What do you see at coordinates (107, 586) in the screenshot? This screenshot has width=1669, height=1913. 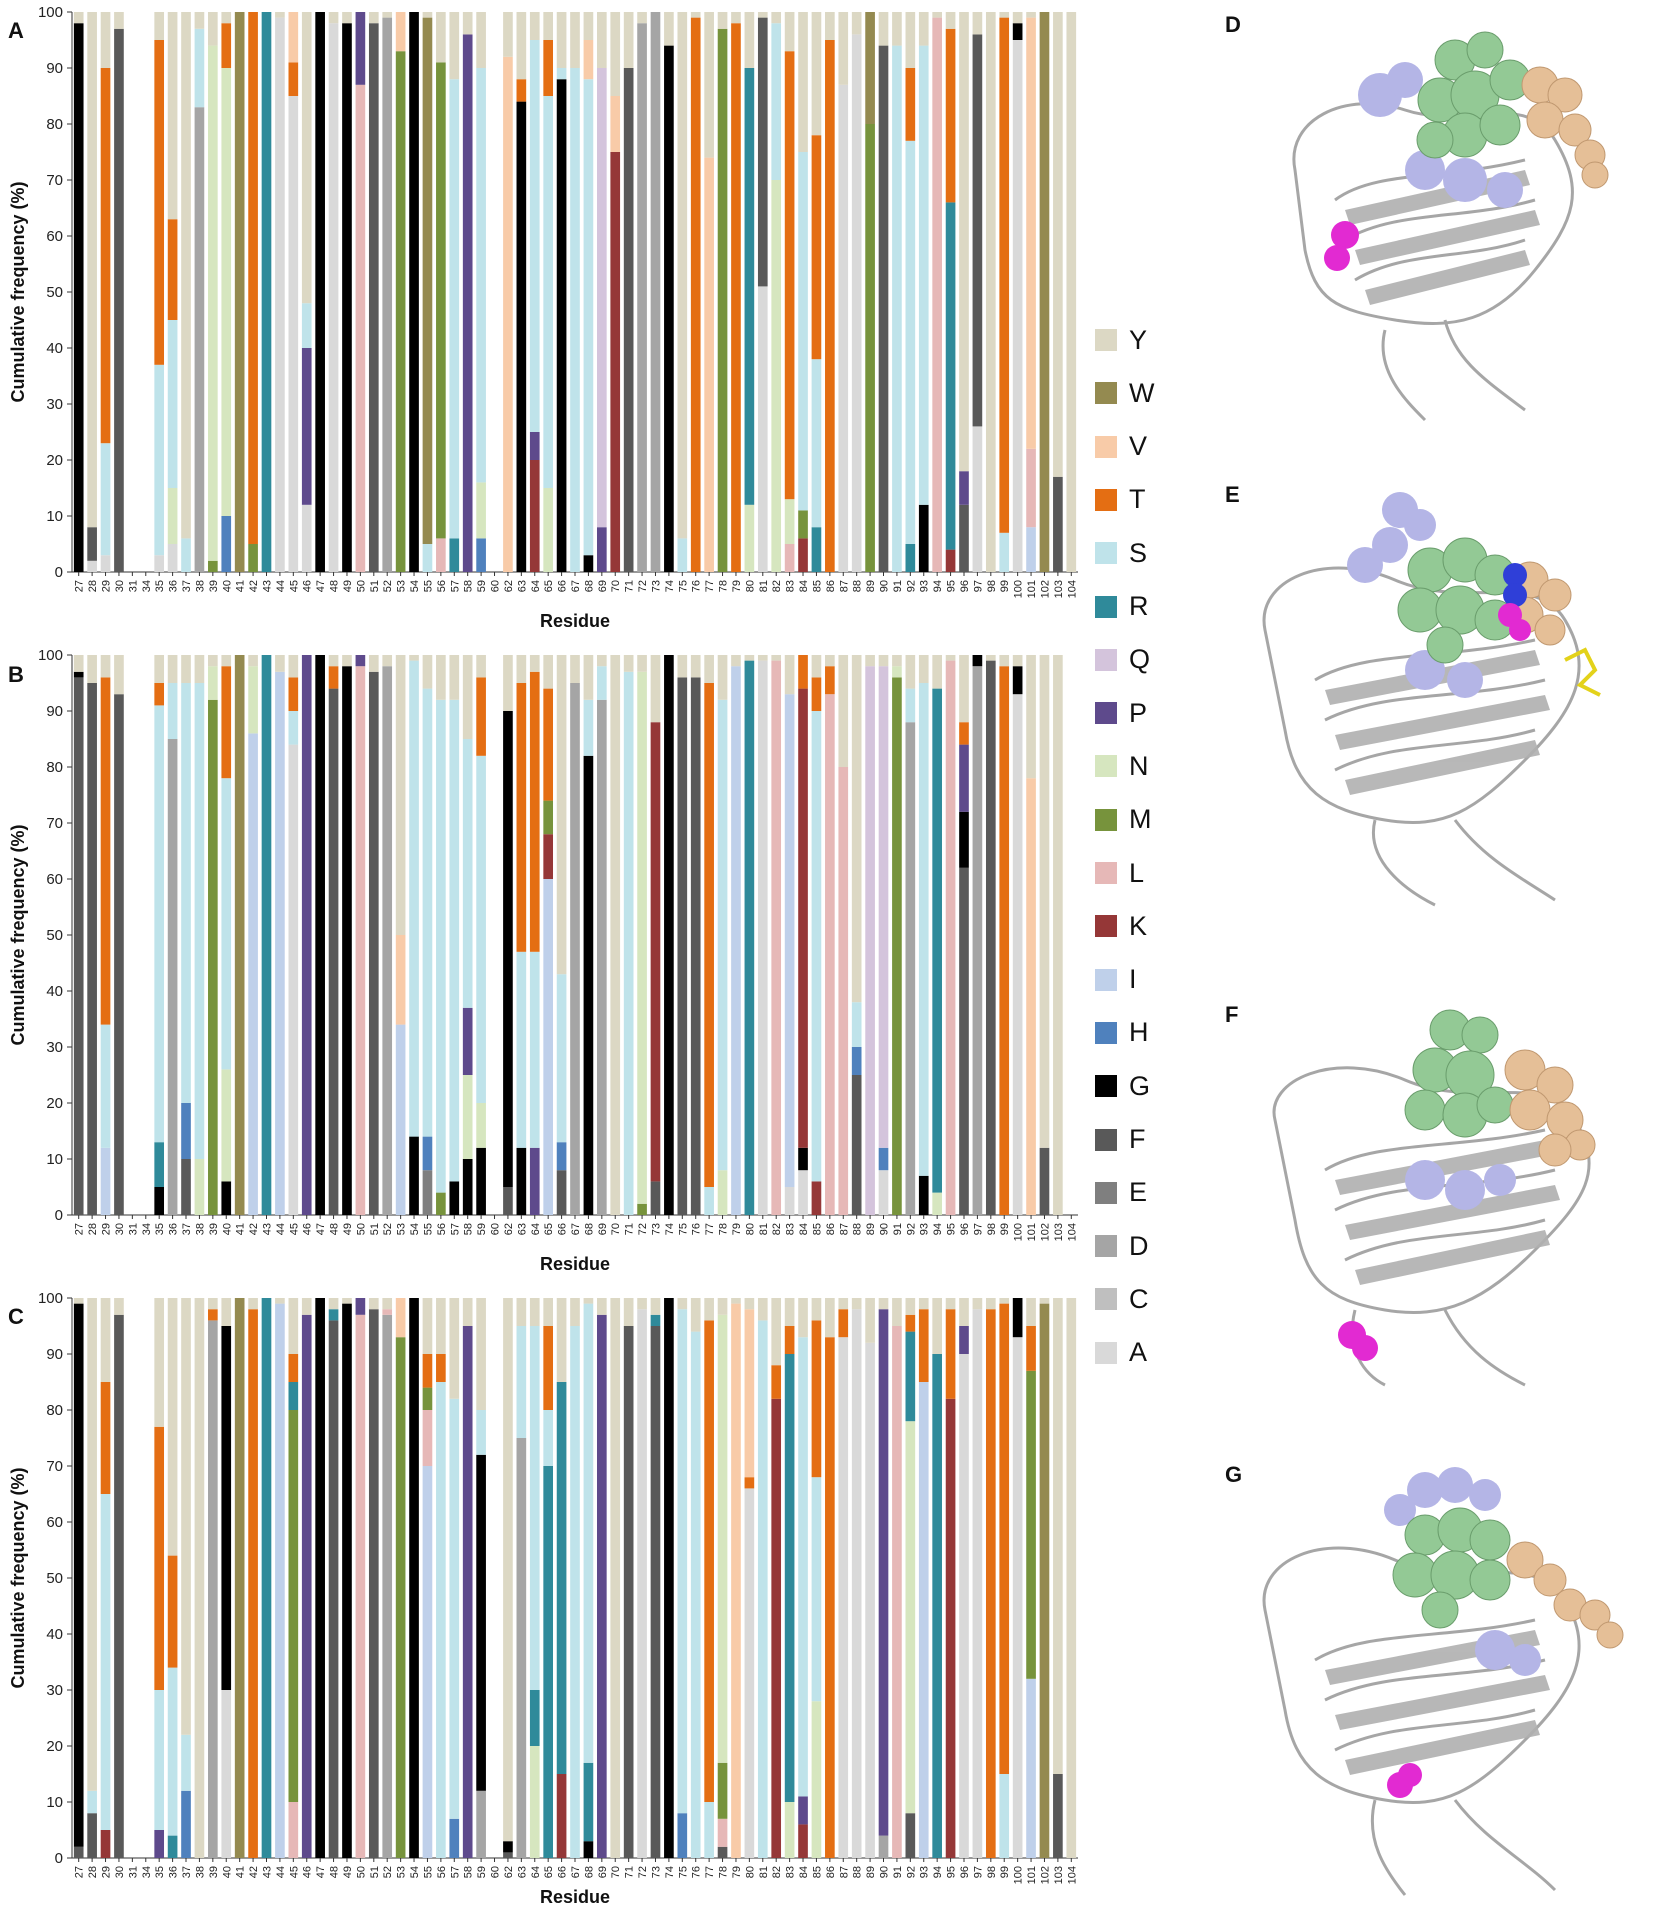 I see `x-tick-label: 29` at bounding box center [107, 586].